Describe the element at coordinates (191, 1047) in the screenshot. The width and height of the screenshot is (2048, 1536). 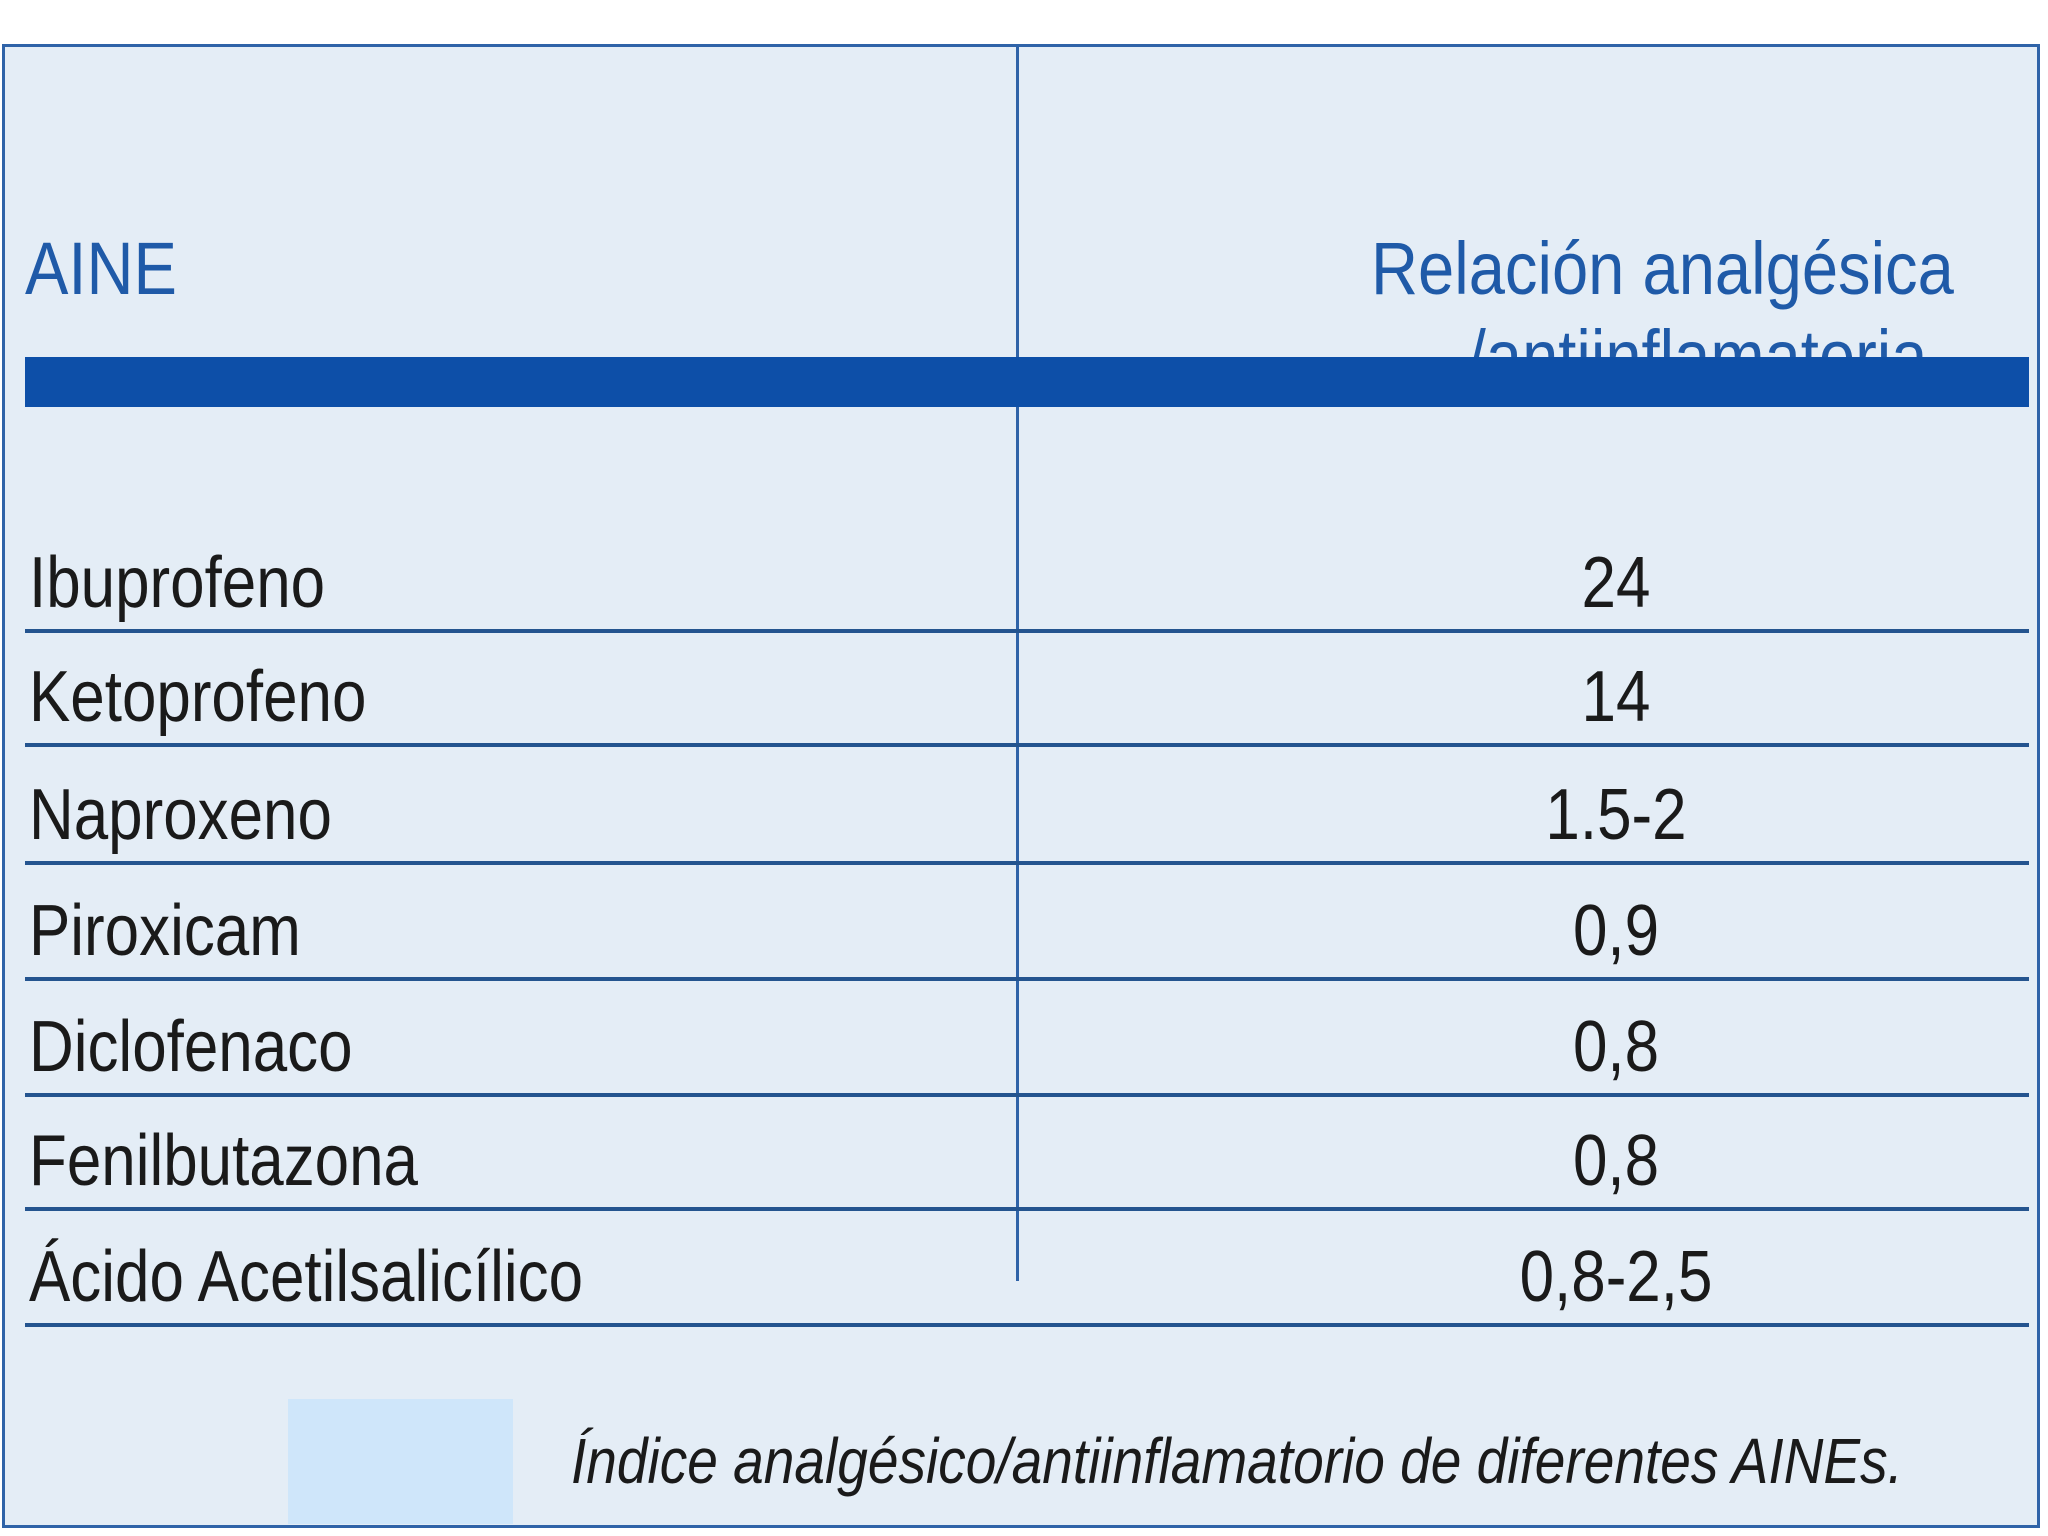
I see `row-name: Diclofenaco` at that location.